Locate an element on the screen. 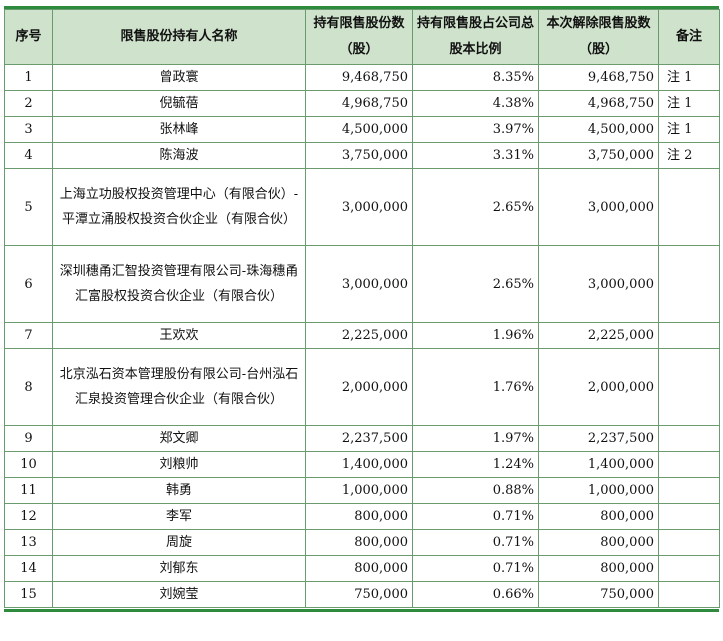  row-seq: 4 is located at coordinates (28, 155).